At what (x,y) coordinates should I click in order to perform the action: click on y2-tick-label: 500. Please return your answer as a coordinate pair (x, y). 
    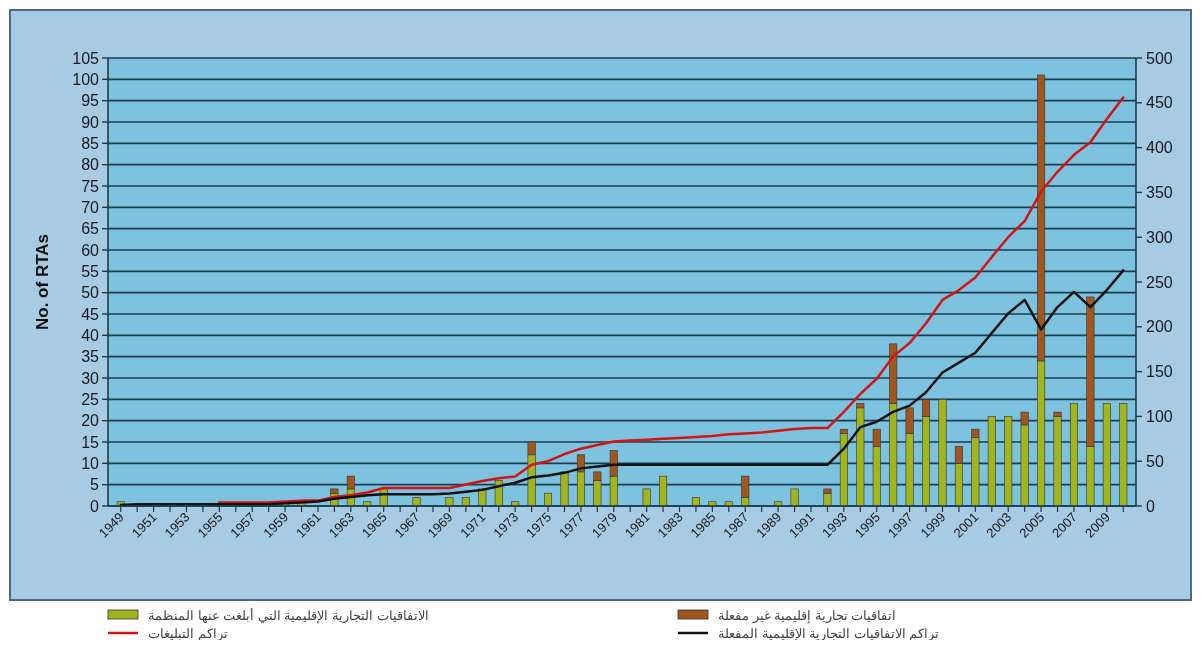
    Looking at the image, I should click on (1159, 58).